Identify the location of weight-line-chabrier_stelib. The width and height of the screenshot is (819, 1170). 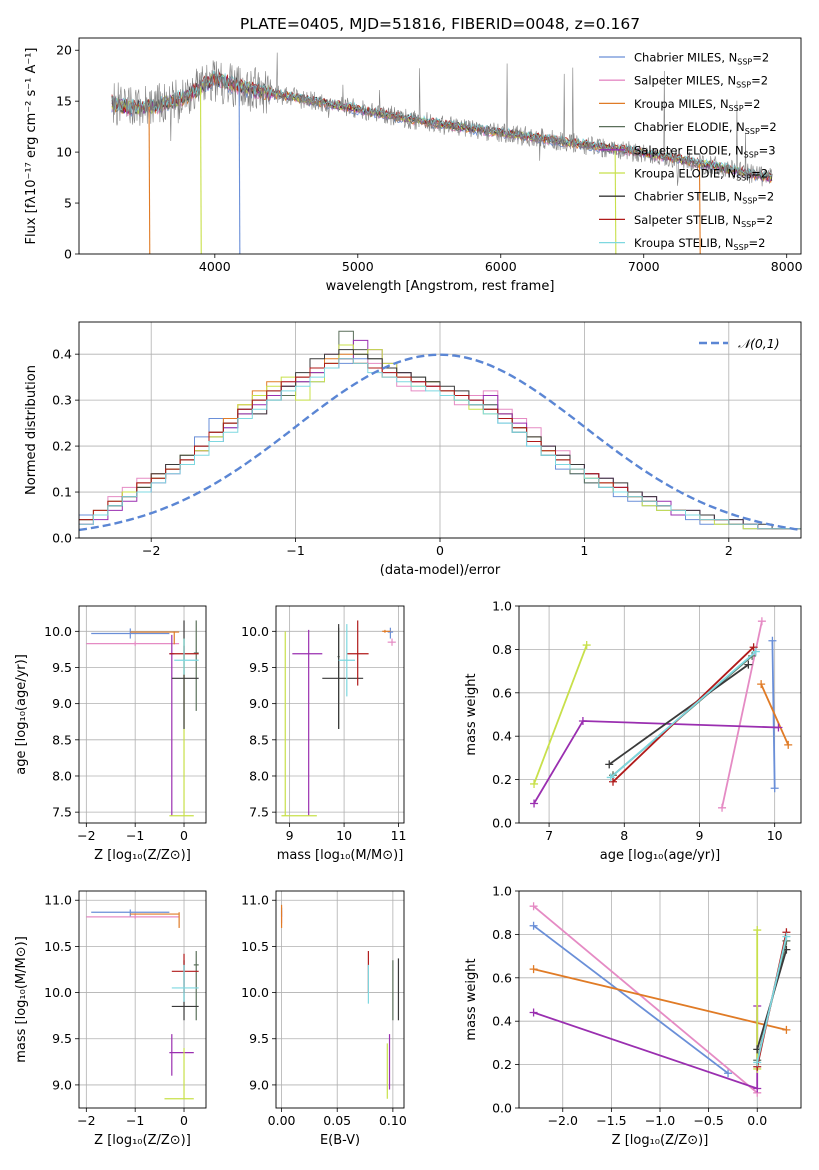
(678, 714).